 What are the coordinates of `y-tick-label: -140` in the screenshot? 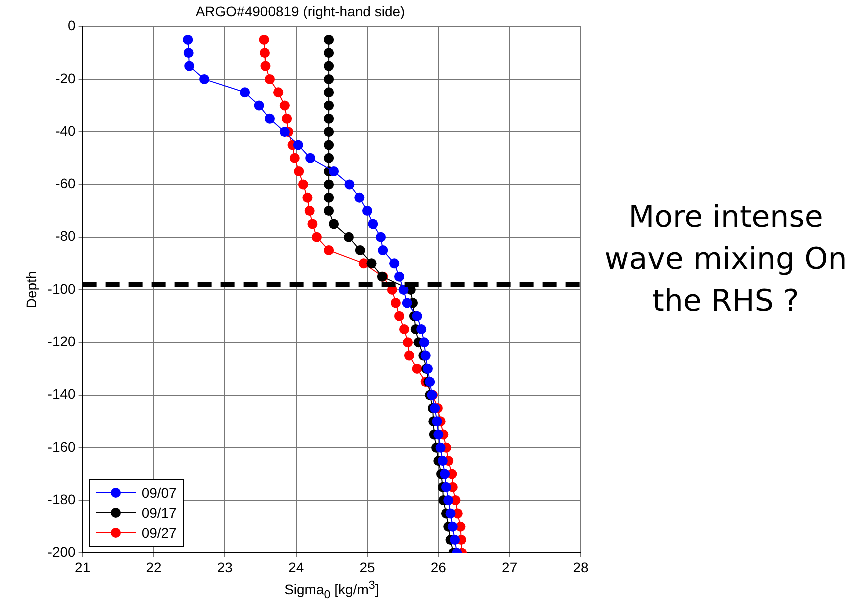 It's located at (62, 394).